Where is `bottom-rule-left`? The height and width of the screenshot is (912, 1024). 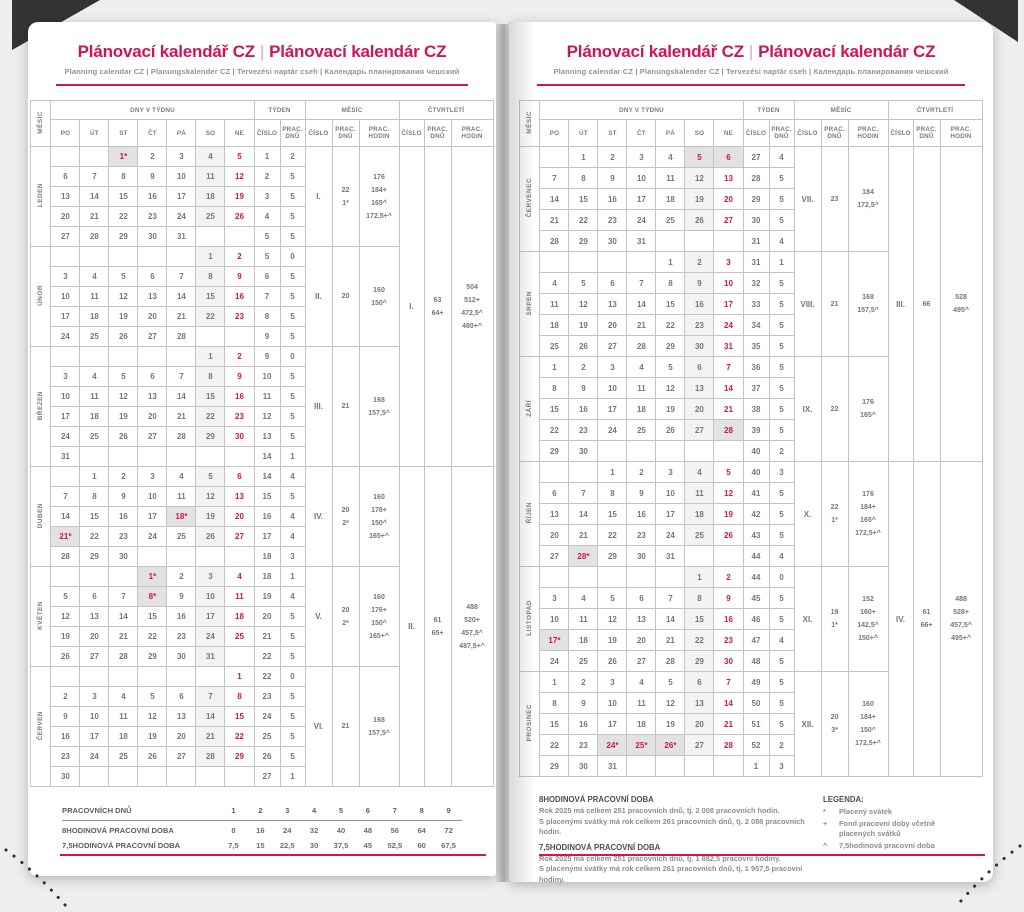 bottom-rule-left is located at coordinates (273, 855).